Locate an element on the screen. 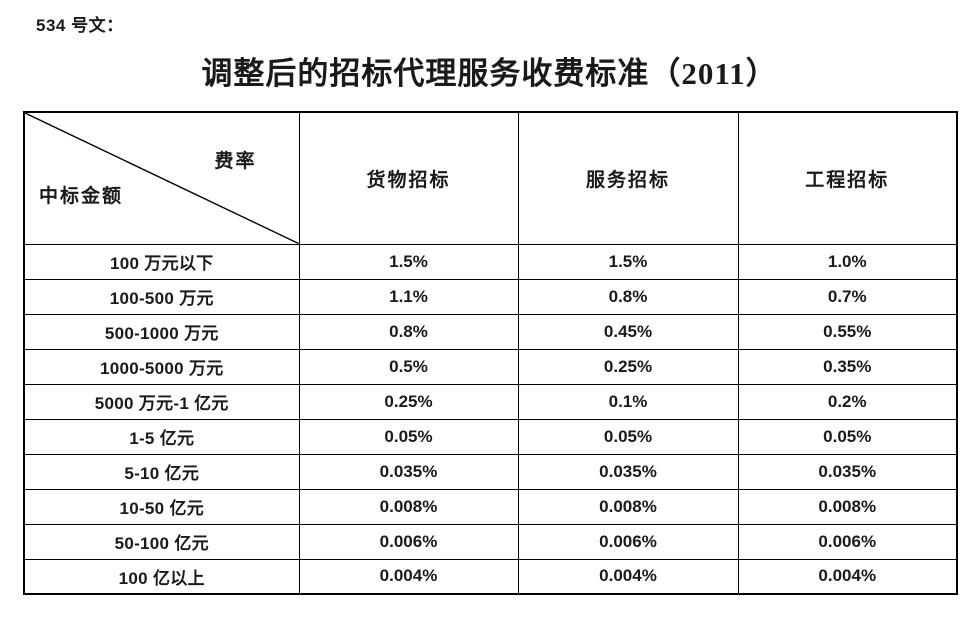 The image size is (979, 629). table-row: 10-50 亿元 0.008% 0.008% 0.008% is located at coordinates (490, 506).